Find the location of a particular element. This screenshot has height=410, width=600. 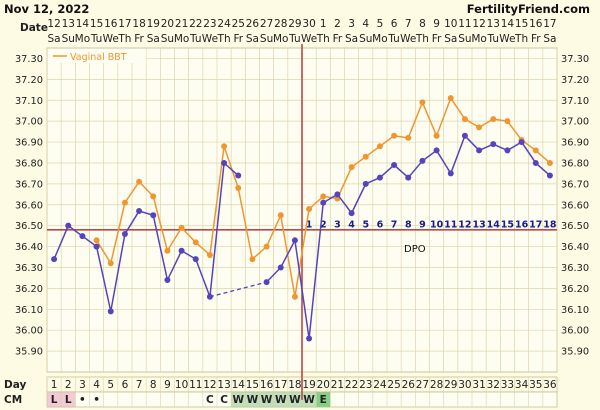

dpo-day-label: 17 is located at coordinates (535, 224).